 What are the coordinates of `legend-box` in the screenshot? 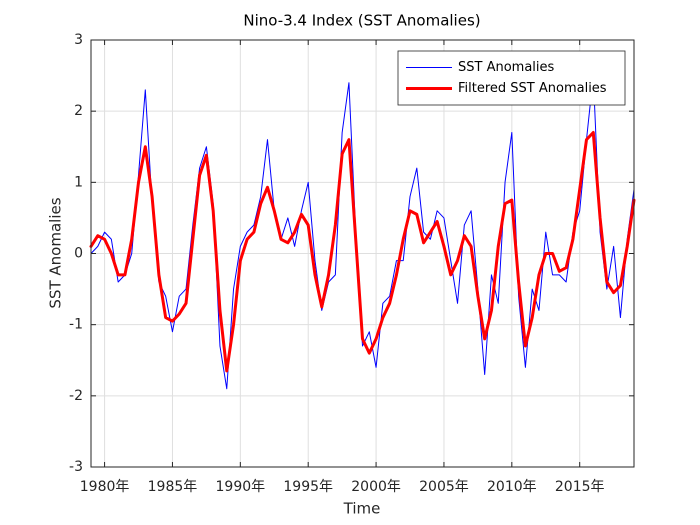 It's located at (511, 78).